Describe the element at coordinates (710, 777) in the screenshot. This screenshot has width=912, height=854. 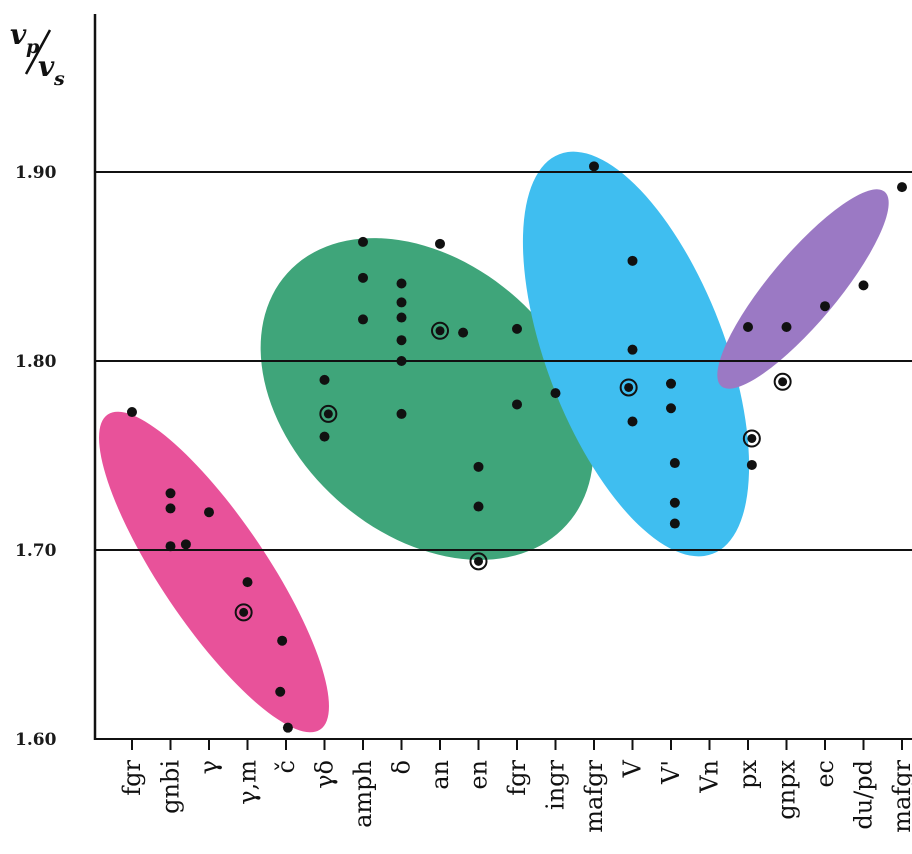
I see `x-tick-label: Vn` at that location.